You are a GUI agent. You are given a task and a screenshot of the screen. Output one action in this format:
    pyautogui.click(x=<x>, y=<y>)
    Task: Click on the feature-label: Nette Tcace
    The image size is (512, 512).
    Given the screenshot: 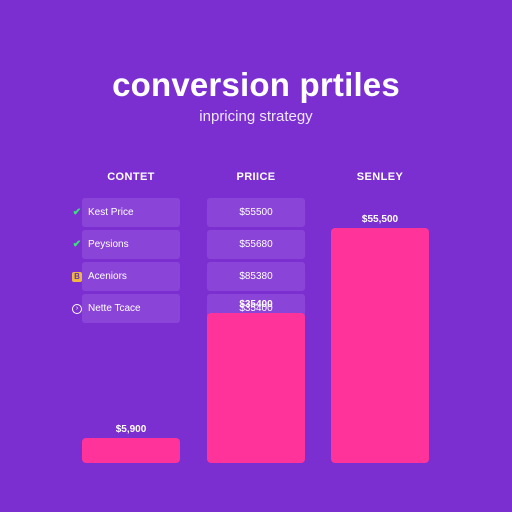 What is the action you would take?
    pyautogui.click(x=114, y=308)
    